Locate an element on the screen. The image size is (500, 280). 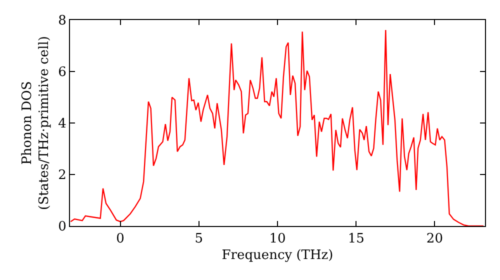
y-tick-label: 2 is located at coordinates (62, 176).